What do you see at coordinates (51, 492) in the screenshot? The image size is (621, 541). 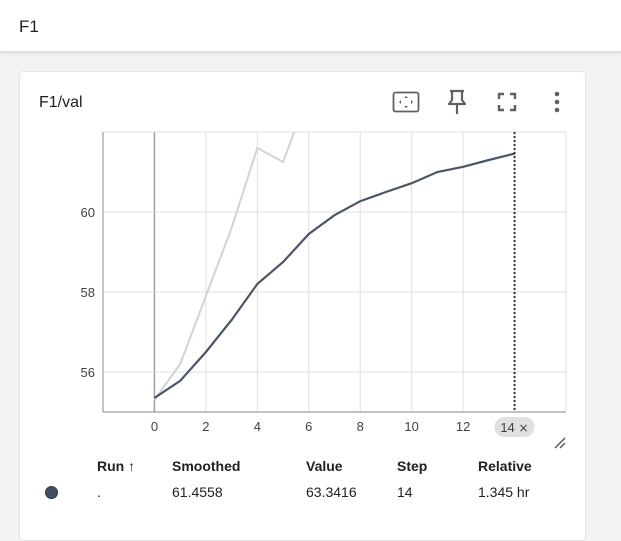 I see `run-color-dot` at bounding box center [51, 492].